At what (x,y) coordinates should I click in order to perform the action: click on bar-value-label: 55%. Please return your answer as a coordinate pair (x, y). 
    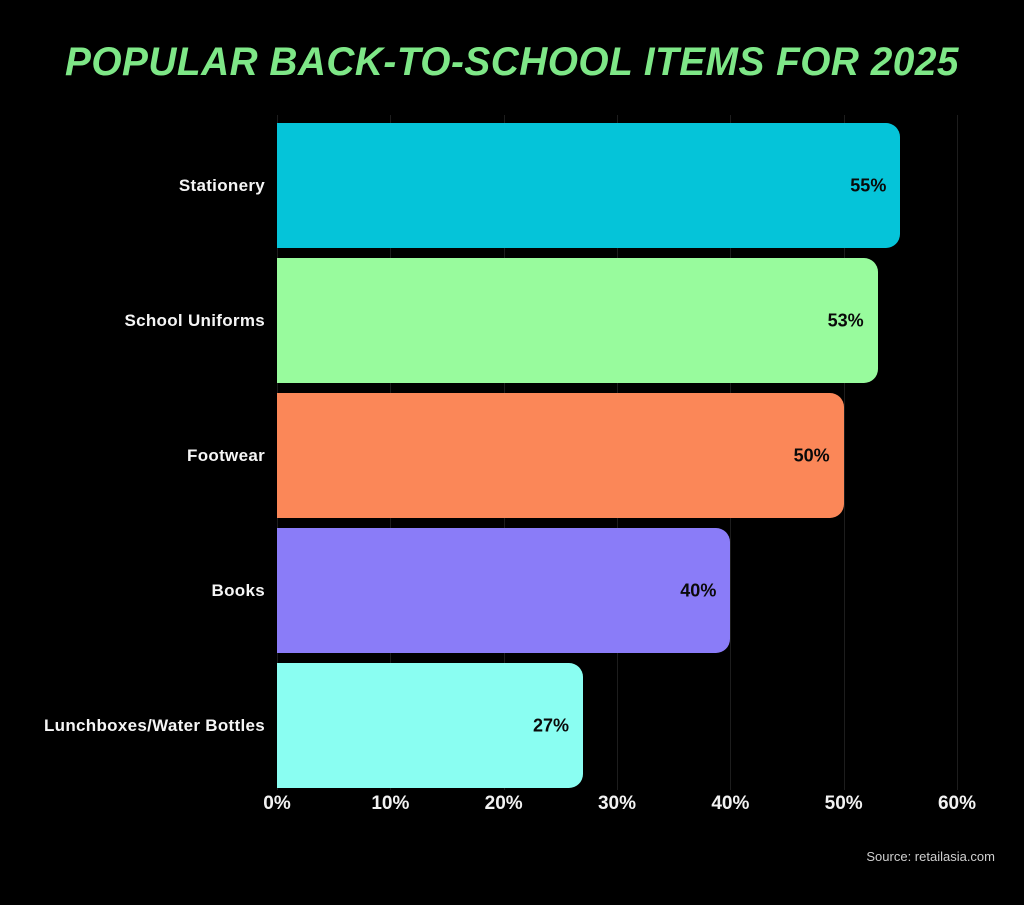
    Looking at the image, I should click on (868, 185).